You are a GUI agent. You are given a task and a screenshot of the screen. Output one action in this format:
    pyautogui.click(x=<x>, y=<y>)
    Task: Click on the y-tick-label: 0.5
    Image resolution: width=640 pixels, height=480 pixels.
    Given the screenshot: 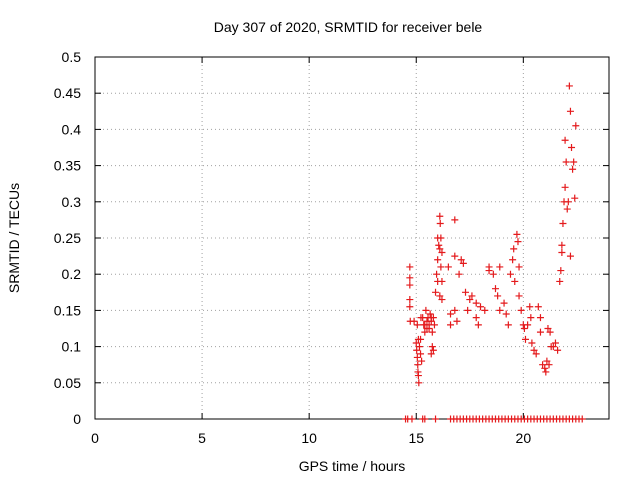 What is the action you would take?
    pyautogui.click(x=72, y=57)
    